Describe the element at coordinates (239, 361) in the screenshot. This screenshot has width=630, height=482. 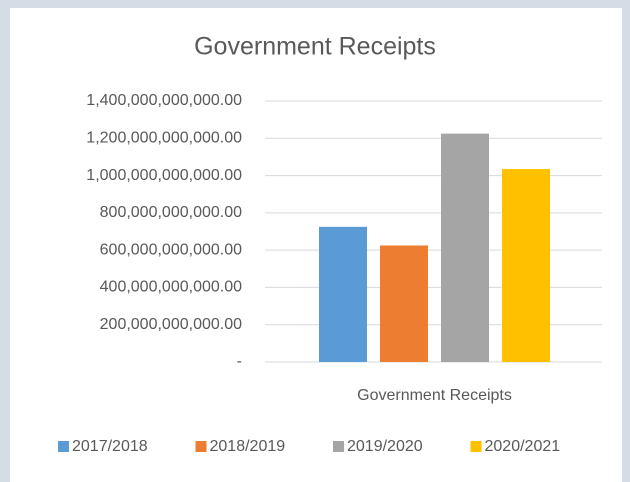
I see `y-tick-label: -` at that location.